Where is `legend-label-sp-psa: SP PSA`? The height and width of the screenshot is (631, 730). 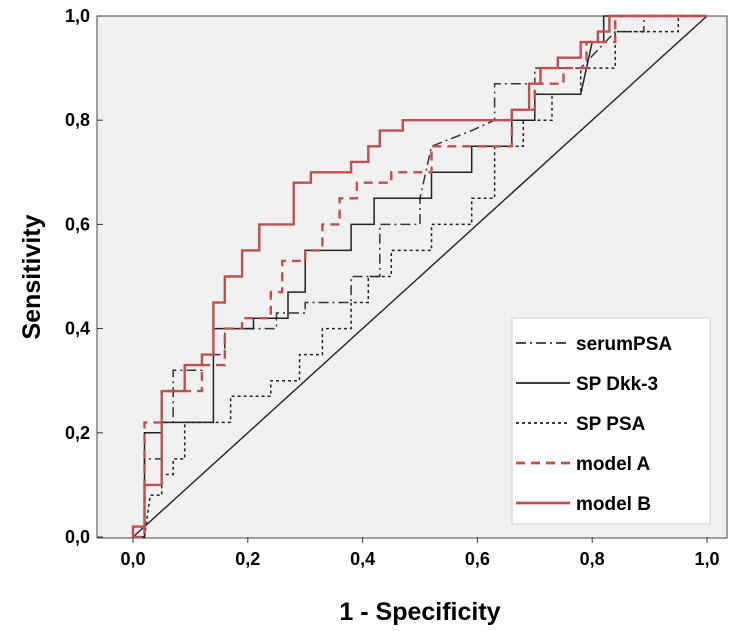
legend-label-sp-psa: SP PSA is located at coordinates (611, 424).